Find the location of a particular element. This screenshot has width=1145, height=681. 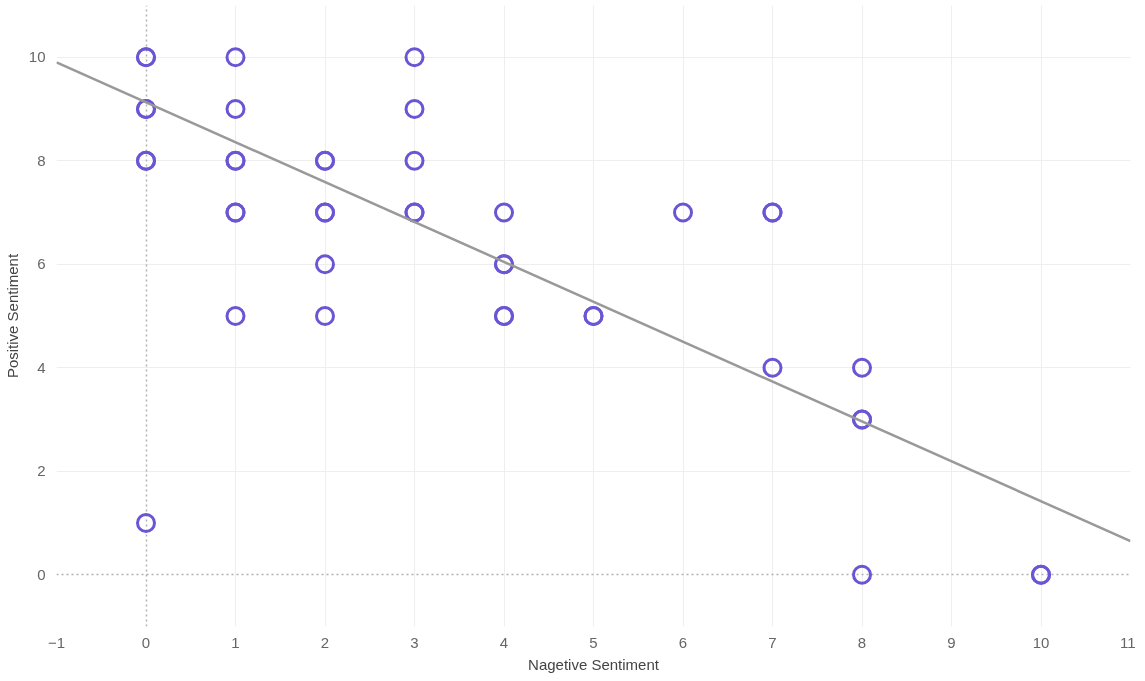

x-tick-label: 7 is located at coordinates (772, 642).